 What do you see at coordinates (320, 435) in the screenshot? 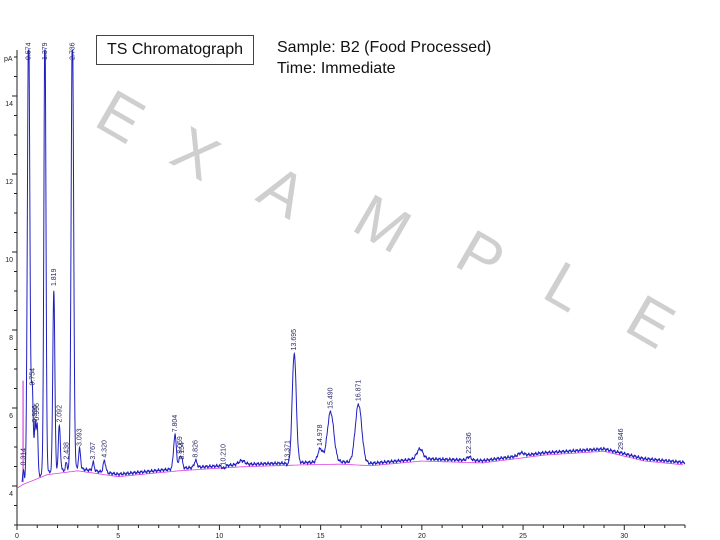
I see `peak-label: 14.978` at bounding box center [320, 435].